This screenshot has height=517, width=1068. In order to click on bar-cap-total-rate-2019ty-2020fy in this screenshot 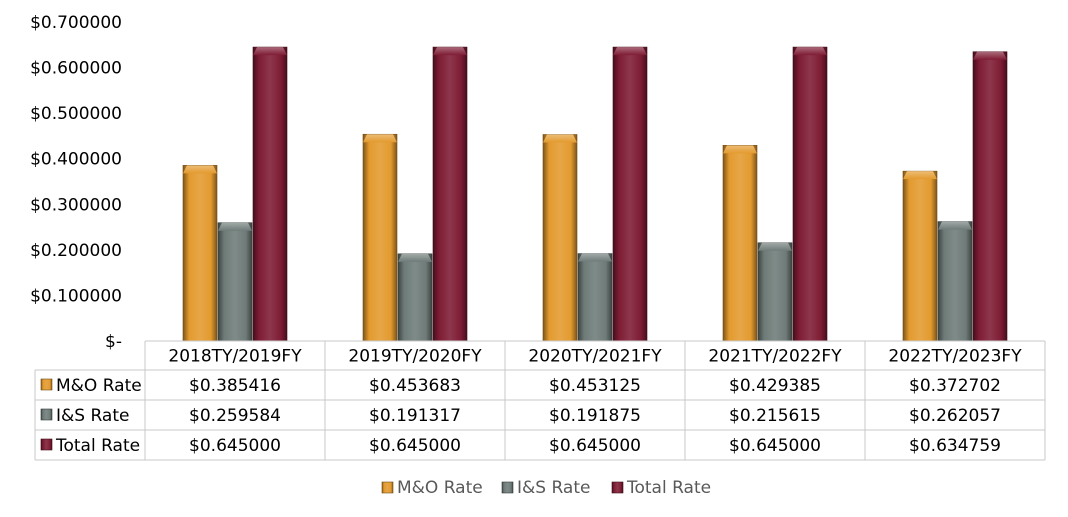, I will do `click(450, 51)`.